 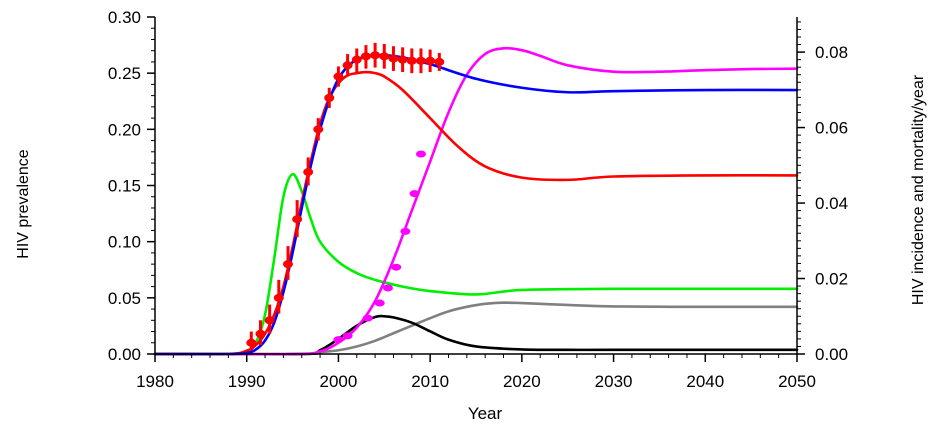 I want to click on x-tick-label: 2020, so click(x=522, y=381).